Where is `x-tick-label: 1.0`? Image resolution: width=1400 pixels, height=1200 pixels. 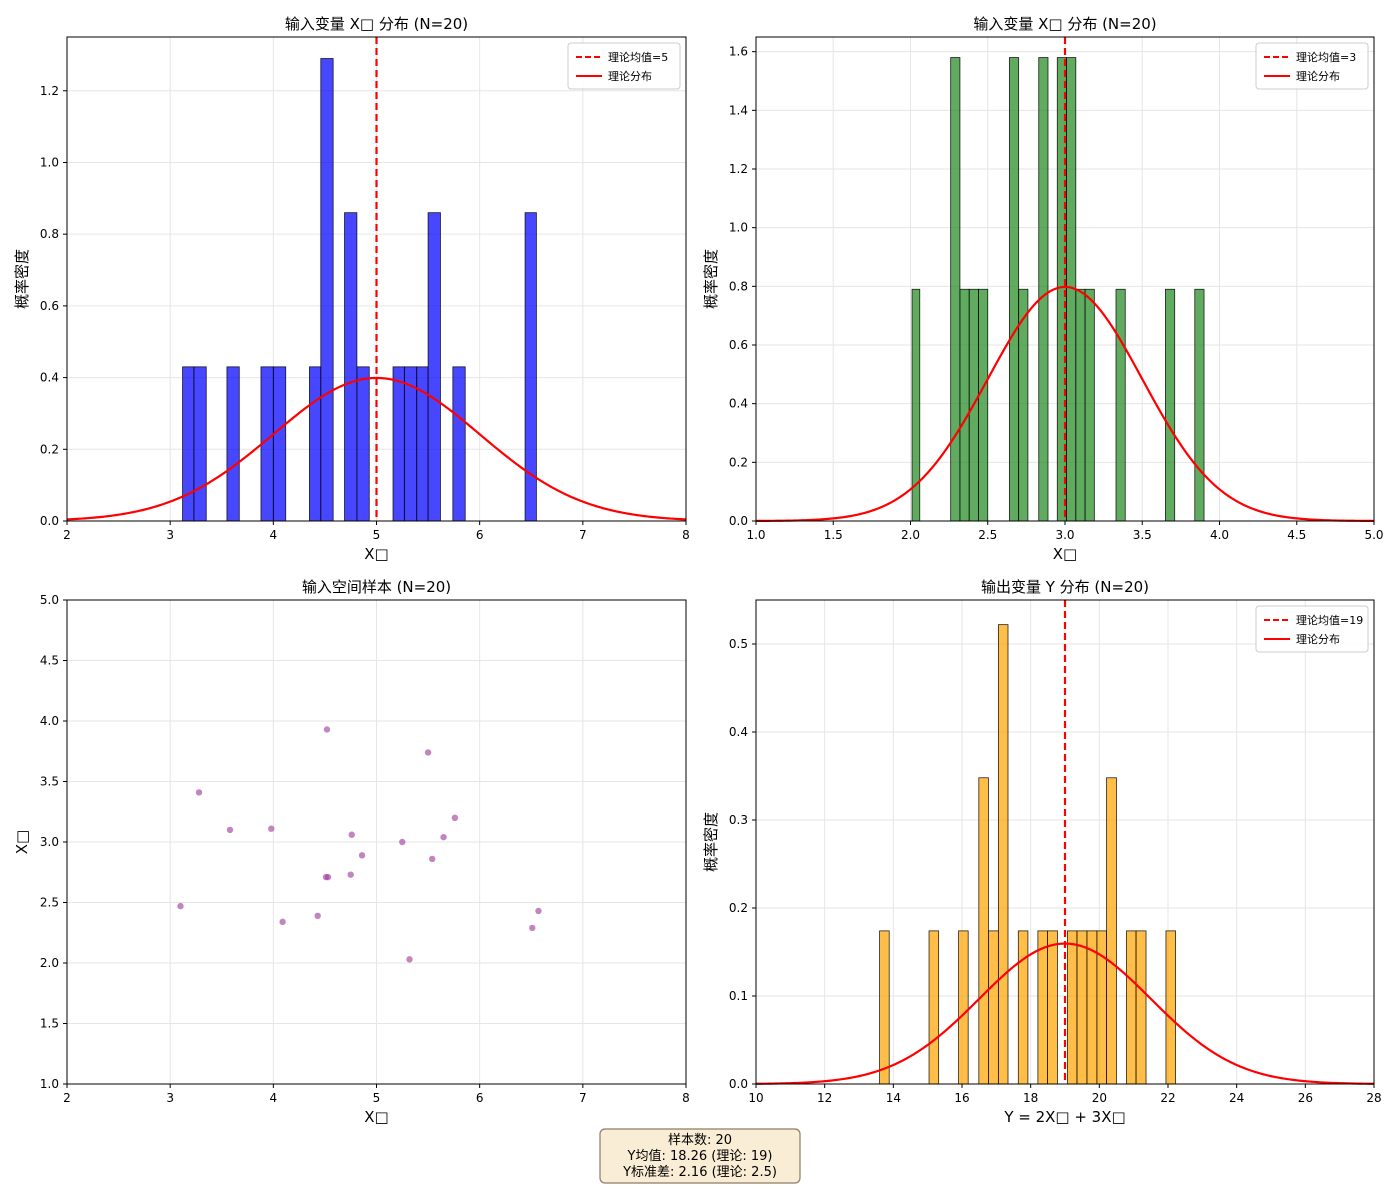
x-tick-label: 1.0 is located at coordinates (755, 535).